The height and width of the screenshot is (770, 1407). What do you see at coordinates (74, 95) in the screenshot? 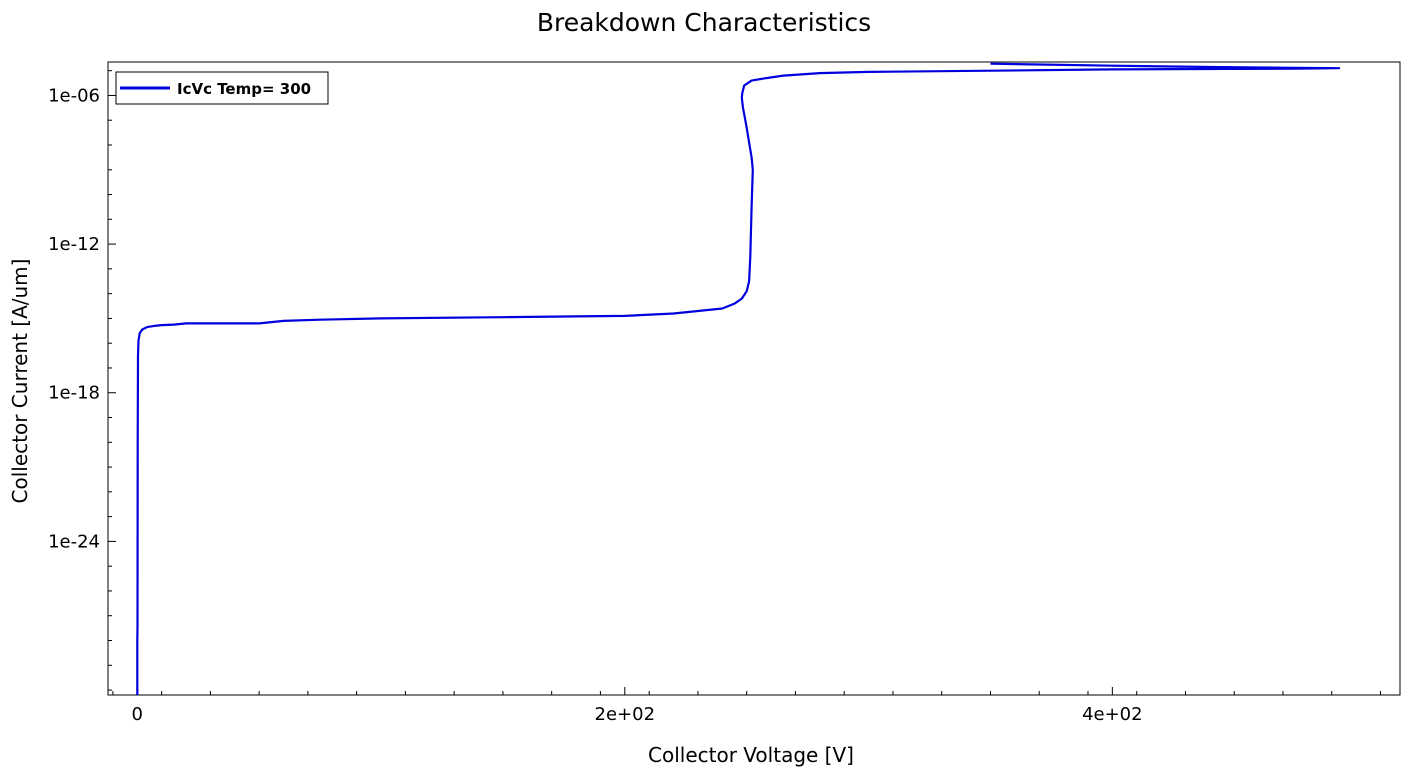
I see `y-tick-label: 1e-06` at bounding box center [74, 95].